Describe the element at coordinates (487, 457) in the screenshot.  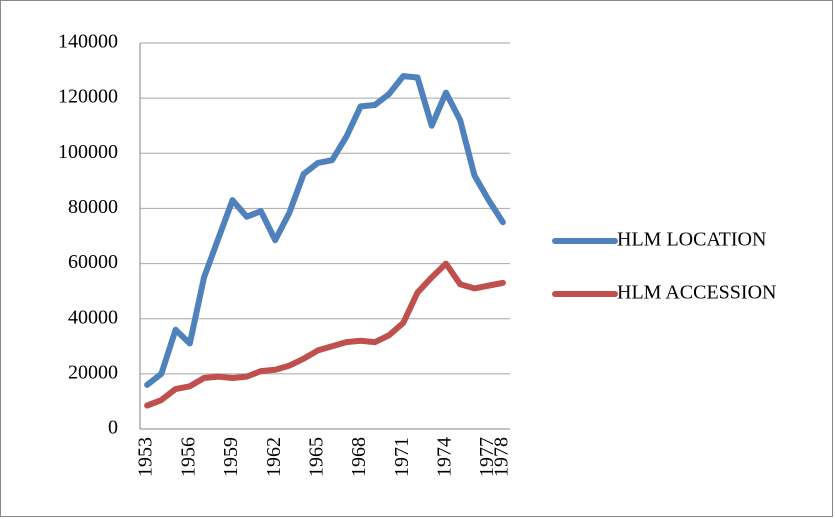
I see `x-tick-label: 1977` at that location.